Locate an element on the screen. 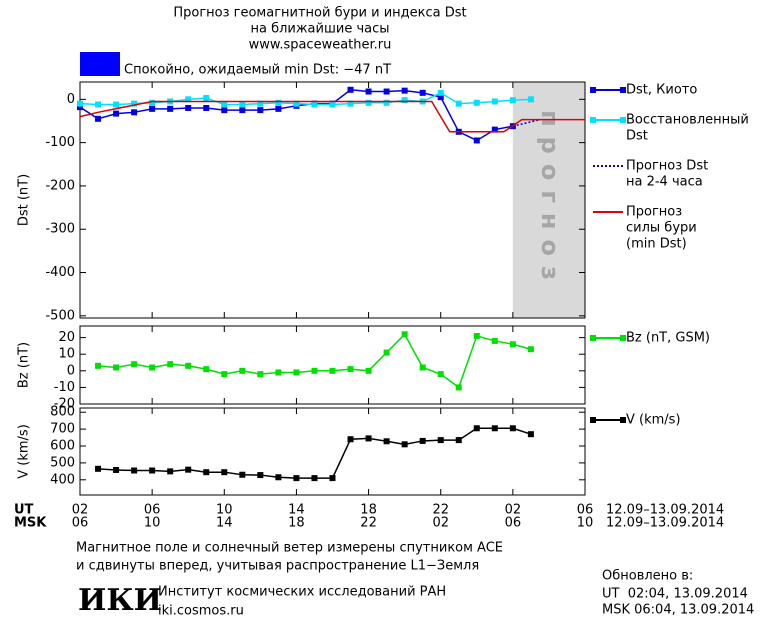 Image resolution: width=760 pixels, height=620 pixels. legend-label: силы бури is located at coordinates (661, 228).